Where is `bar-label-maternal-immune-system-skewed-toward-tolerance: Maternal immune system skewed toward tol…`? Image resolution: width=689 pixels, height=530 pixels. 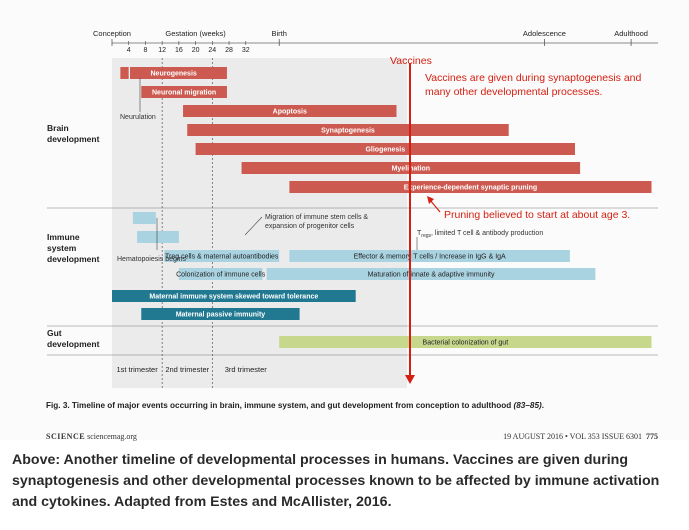
bar-label-maternal-immune-system-skewed-toward-tolerance: Maternal immune system skewed toward tol… is located at coordinates (233, 297).